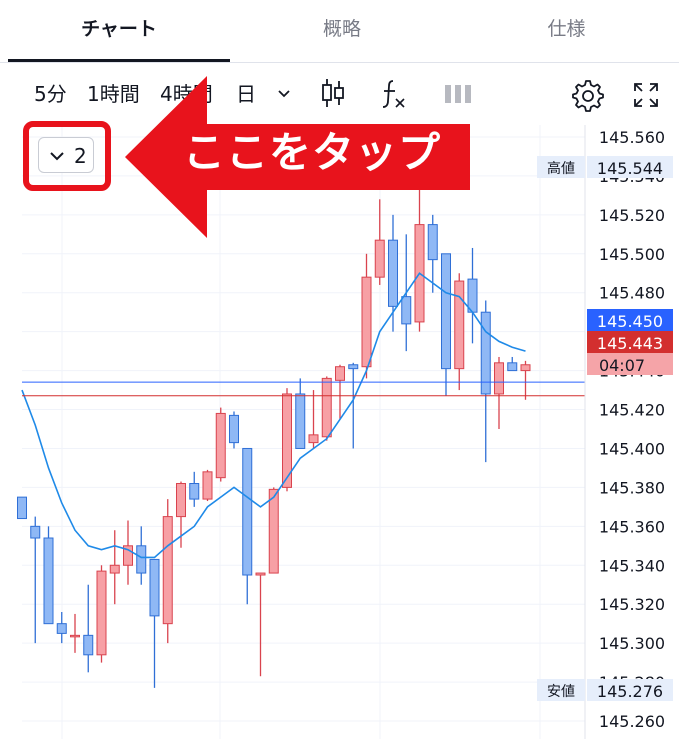  What do you see at coordinates (312, 152) in the screenshot?
I see `annotation-text: ここをタップ` at bounding box center [312, 152].